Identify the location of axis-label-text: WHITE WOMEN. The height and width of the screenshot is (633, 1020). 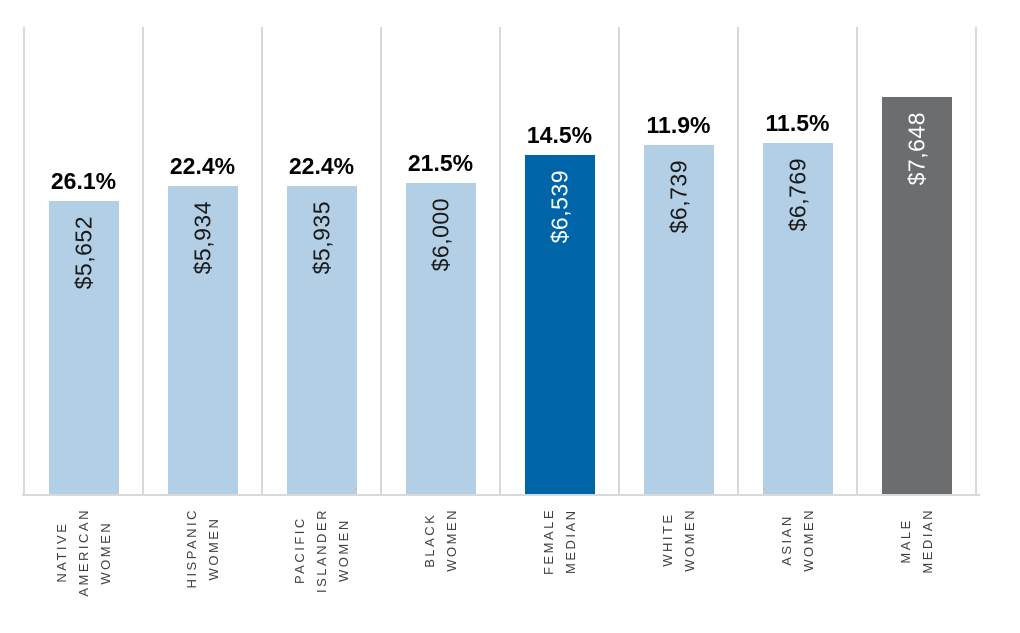
(678, 540).